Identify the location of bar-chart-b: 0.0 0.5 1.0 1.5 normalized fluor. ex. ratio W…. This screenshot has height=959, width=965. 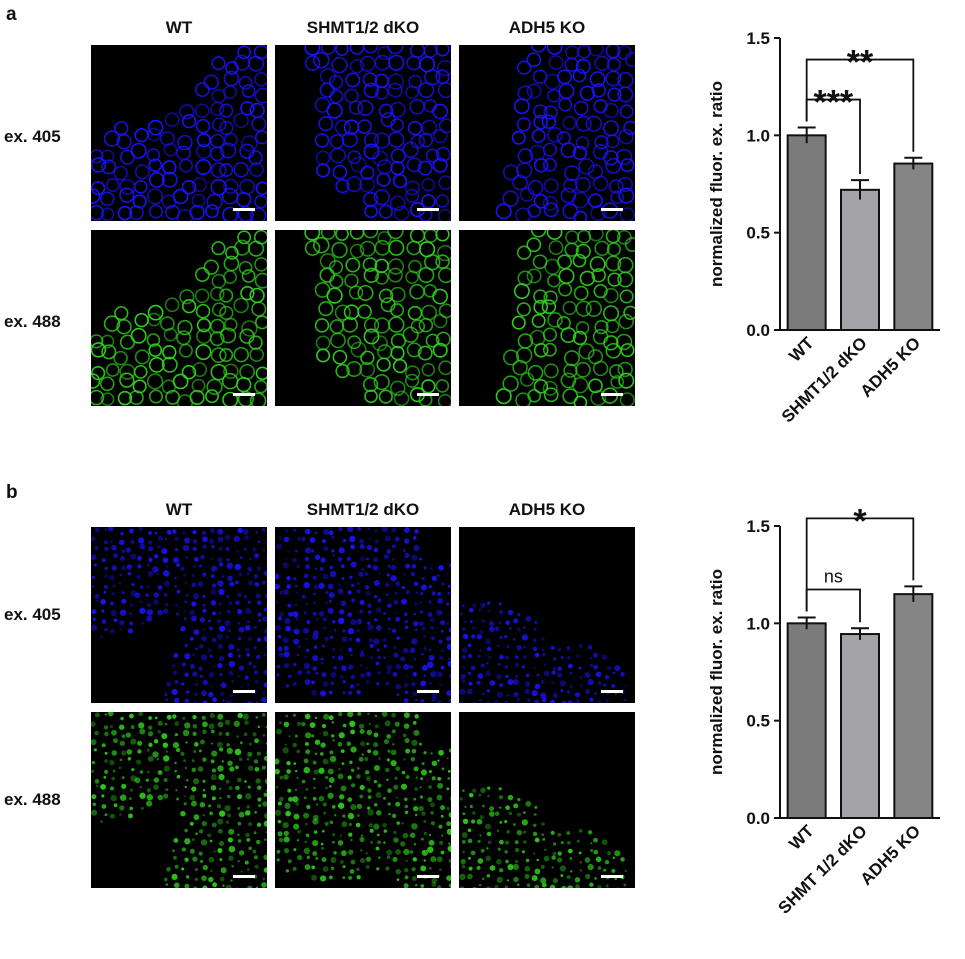
(823, 713).